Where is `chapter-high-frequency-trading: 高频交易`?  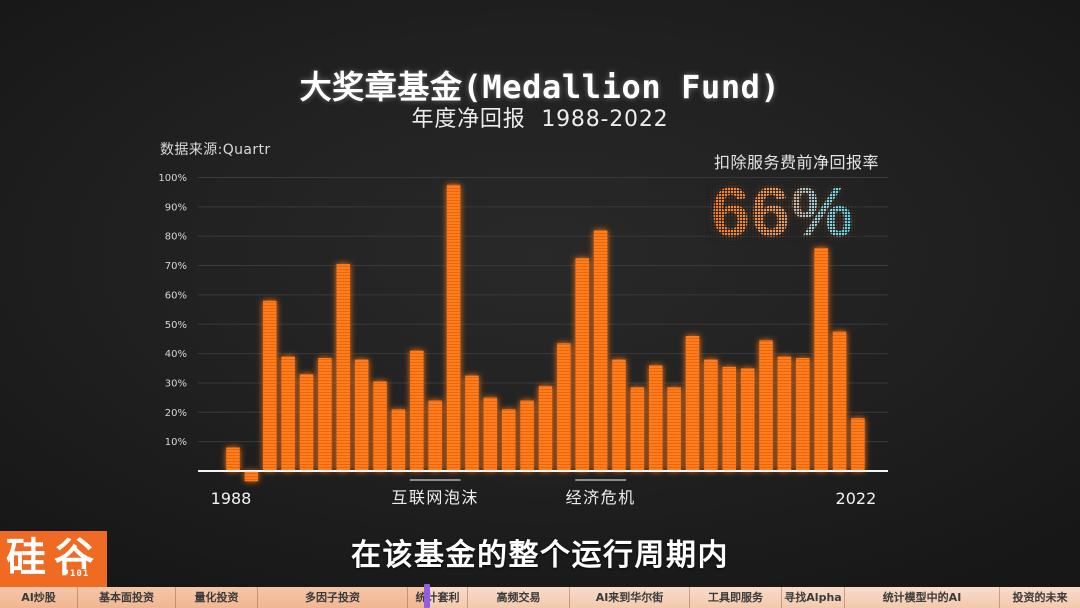
chapter-high-frequency-trading: 高频交易 is located at coordinates (519, 597).